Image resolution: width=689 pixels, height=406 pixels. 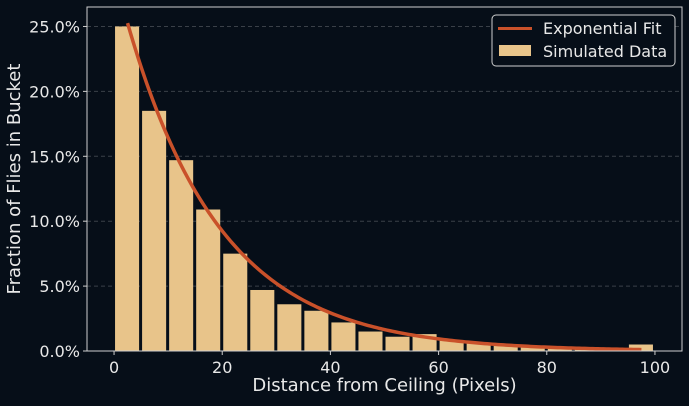 What do you see at coordinates (54, 221) in the screenshot?
I see `y-tick-label: 10.0%` at bounding box center [54, 221].